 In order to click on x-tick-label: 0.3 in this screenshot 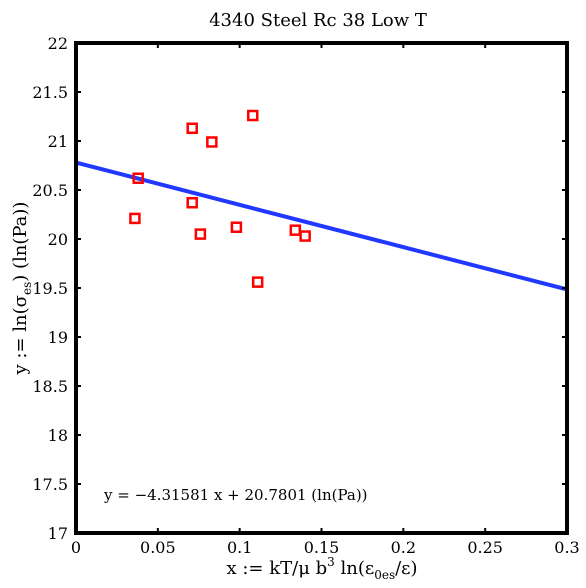, I will do `click(566, 547)`.